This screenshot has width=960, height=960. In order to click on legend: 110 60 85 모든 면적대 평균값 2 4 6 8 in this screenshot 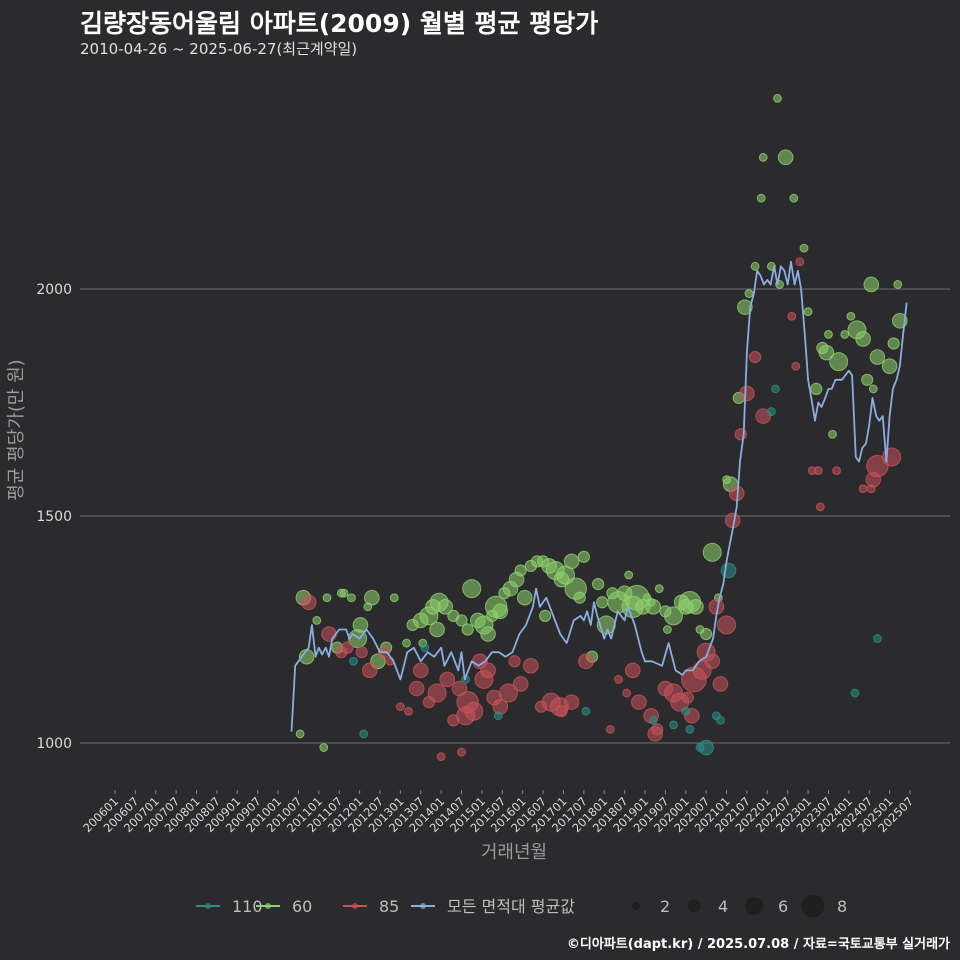, I will do `click(521, 906)`.